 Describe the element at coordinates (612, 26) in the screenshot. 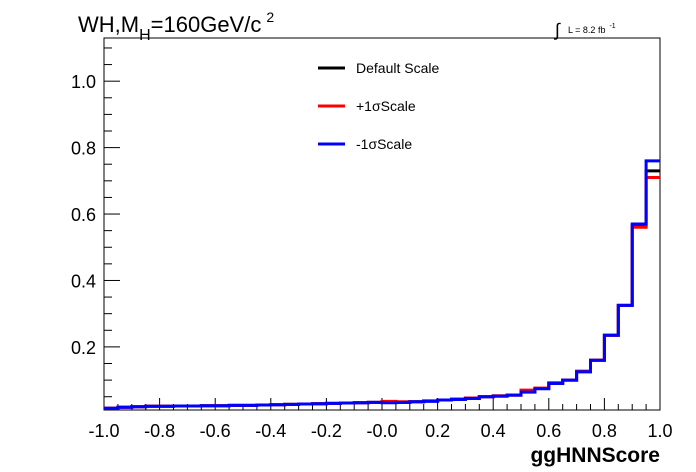

I see `lumi-superscript: -1` at that location.